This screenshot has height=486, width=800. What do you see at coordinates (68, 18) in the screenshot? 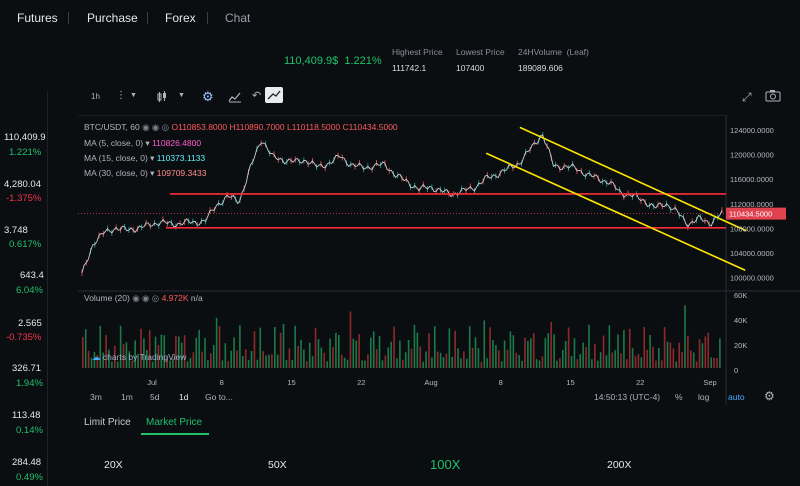
I see `nav-divider` at bounding box center [68, 18].